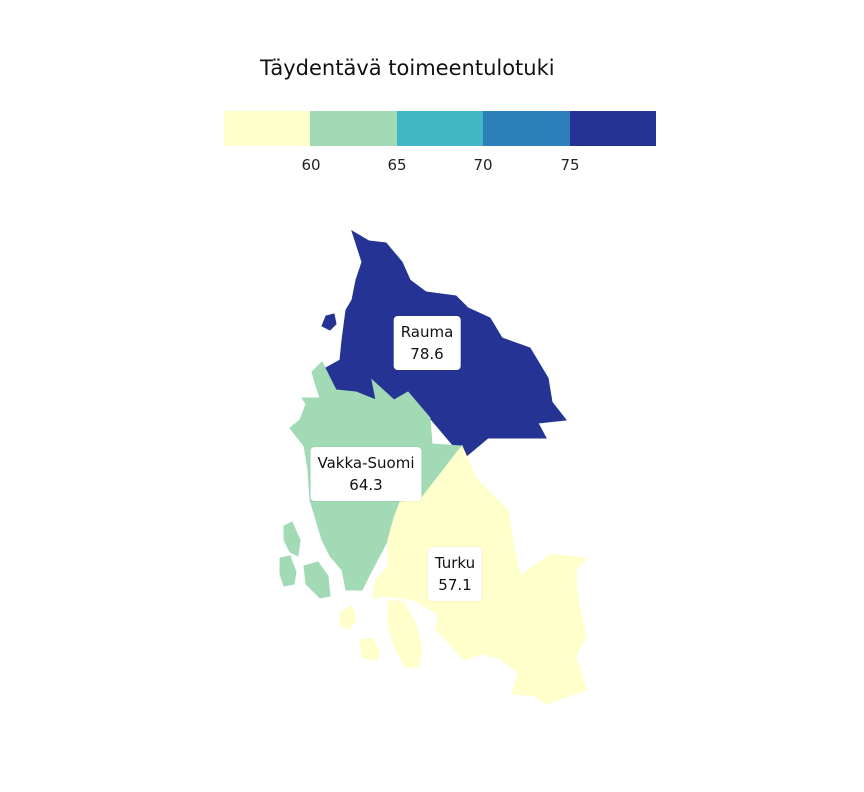 This screenshot has height=792, width=864. What do you see at coordinates (366, 474) in the screenshot?
I see `region-label-vakka-suomi: Vakka-Suomi 64.3` at bounding box center [366, 474].